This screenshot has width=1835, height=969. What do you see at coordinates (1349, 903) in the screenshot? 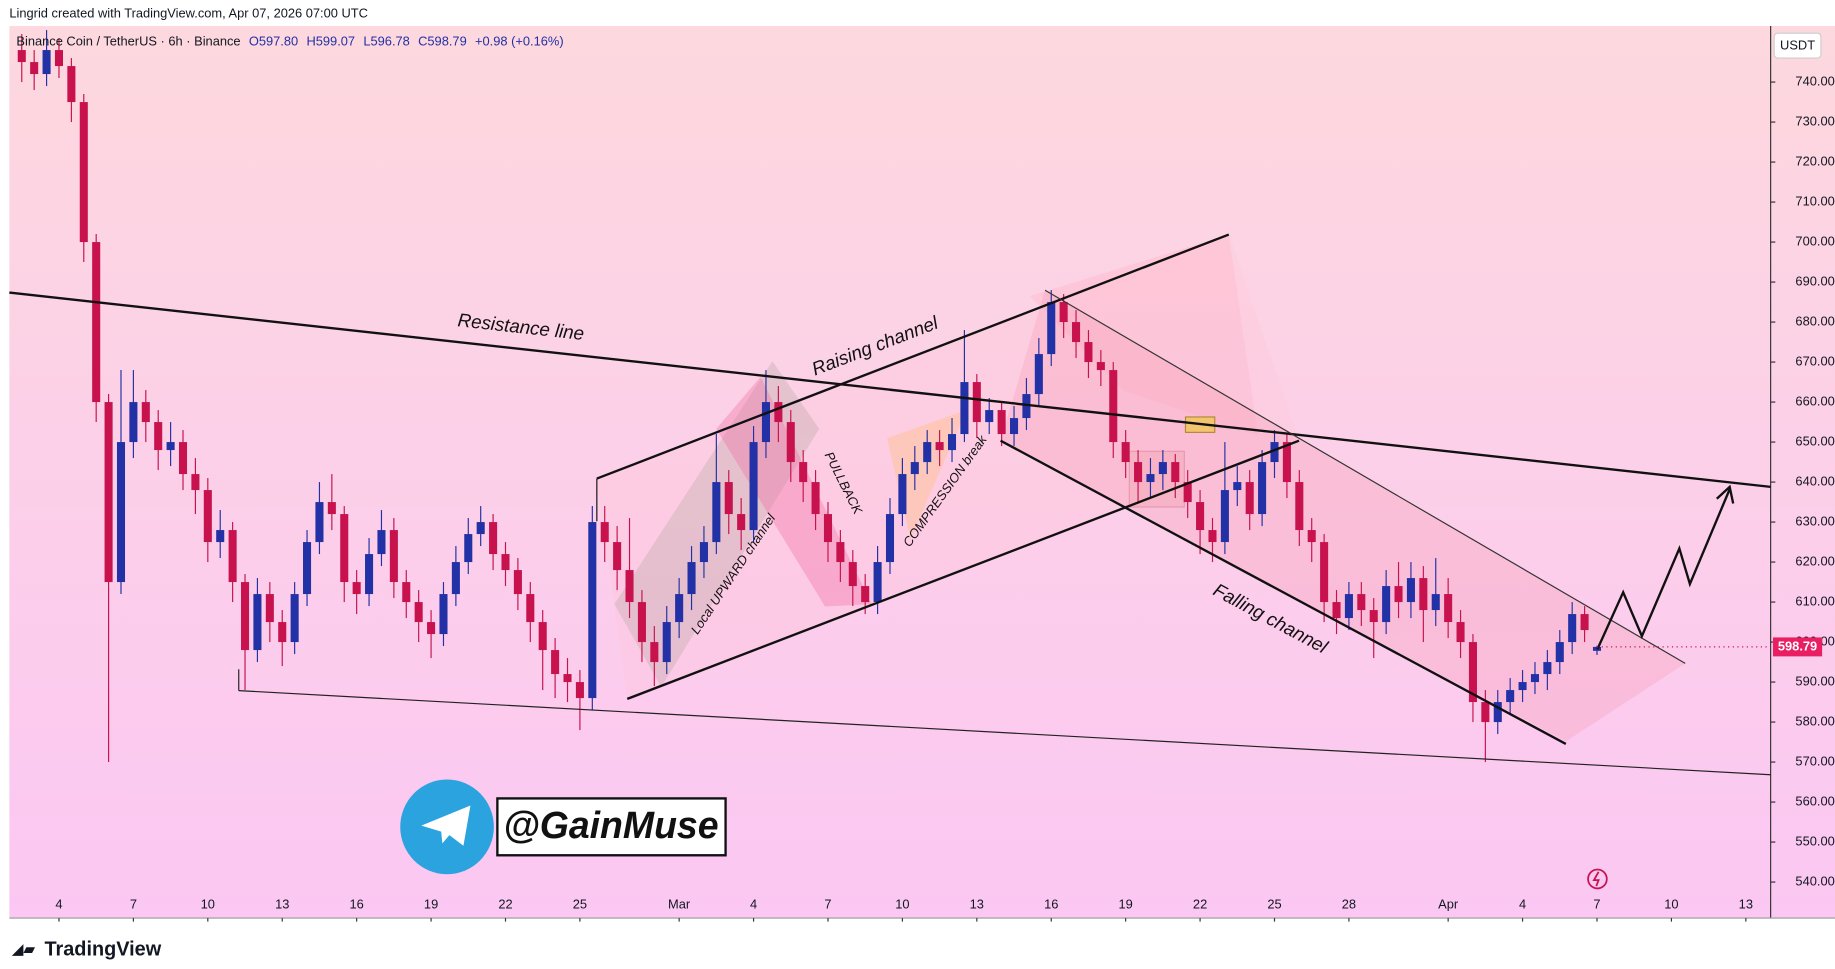
I see `x-tick-label: 28` at bounding box center [1349, 903].